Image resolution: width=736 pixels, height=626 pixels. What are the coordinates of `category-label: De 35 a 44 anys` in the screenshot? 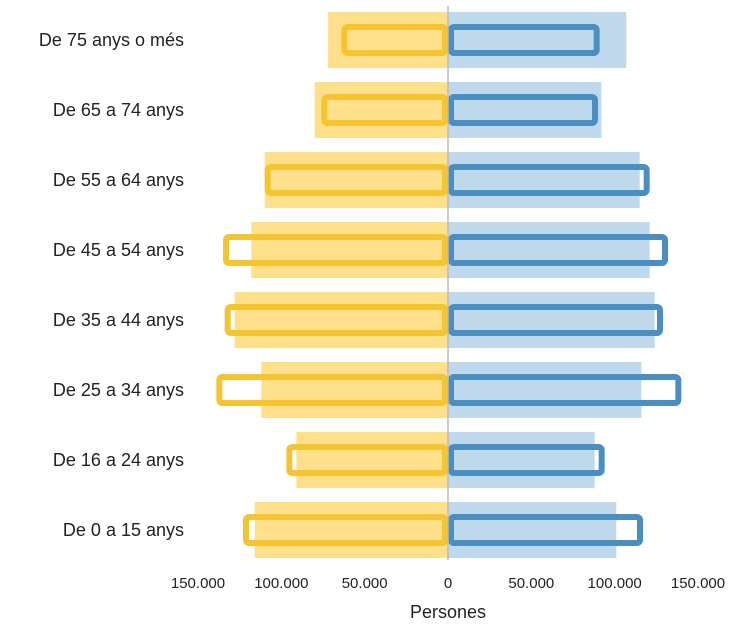 It's located at (118, 320).